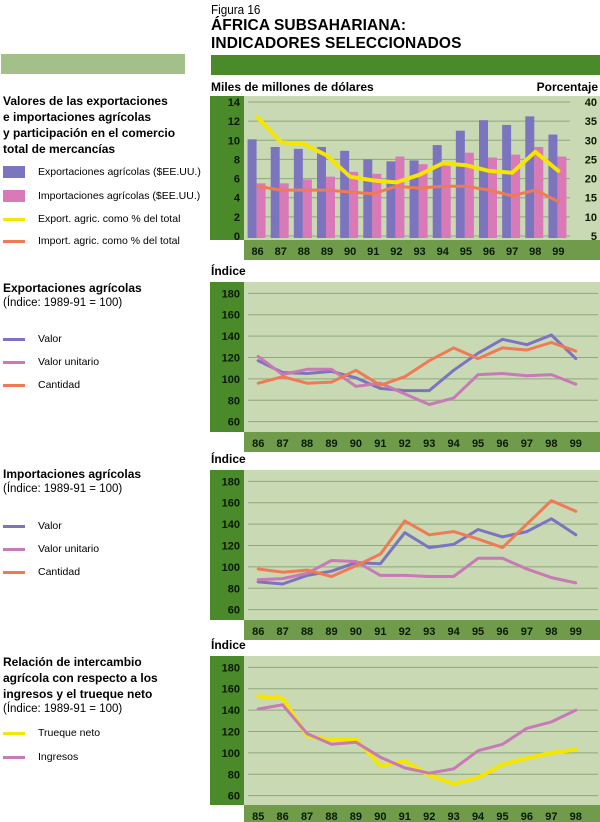 Image resolution: width=600 pixels, height=822 pixels. I want to click on y2-tick-label: 20, so click(591, 180).